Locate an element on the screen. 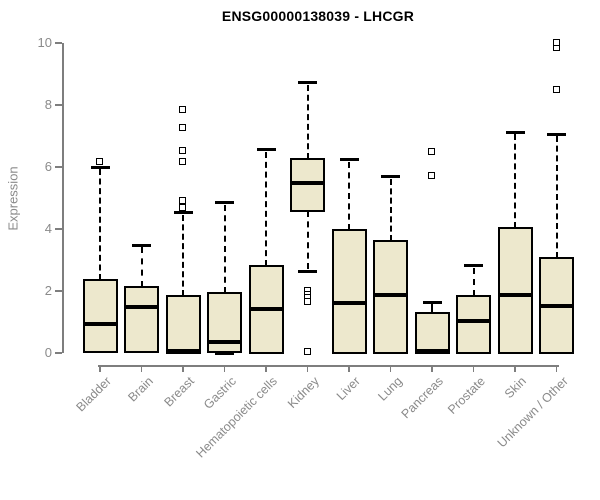 Image resolution: width=600 pixels, height=500 pixels. y-axis-label: Expression is located at coordinates (13, 198).